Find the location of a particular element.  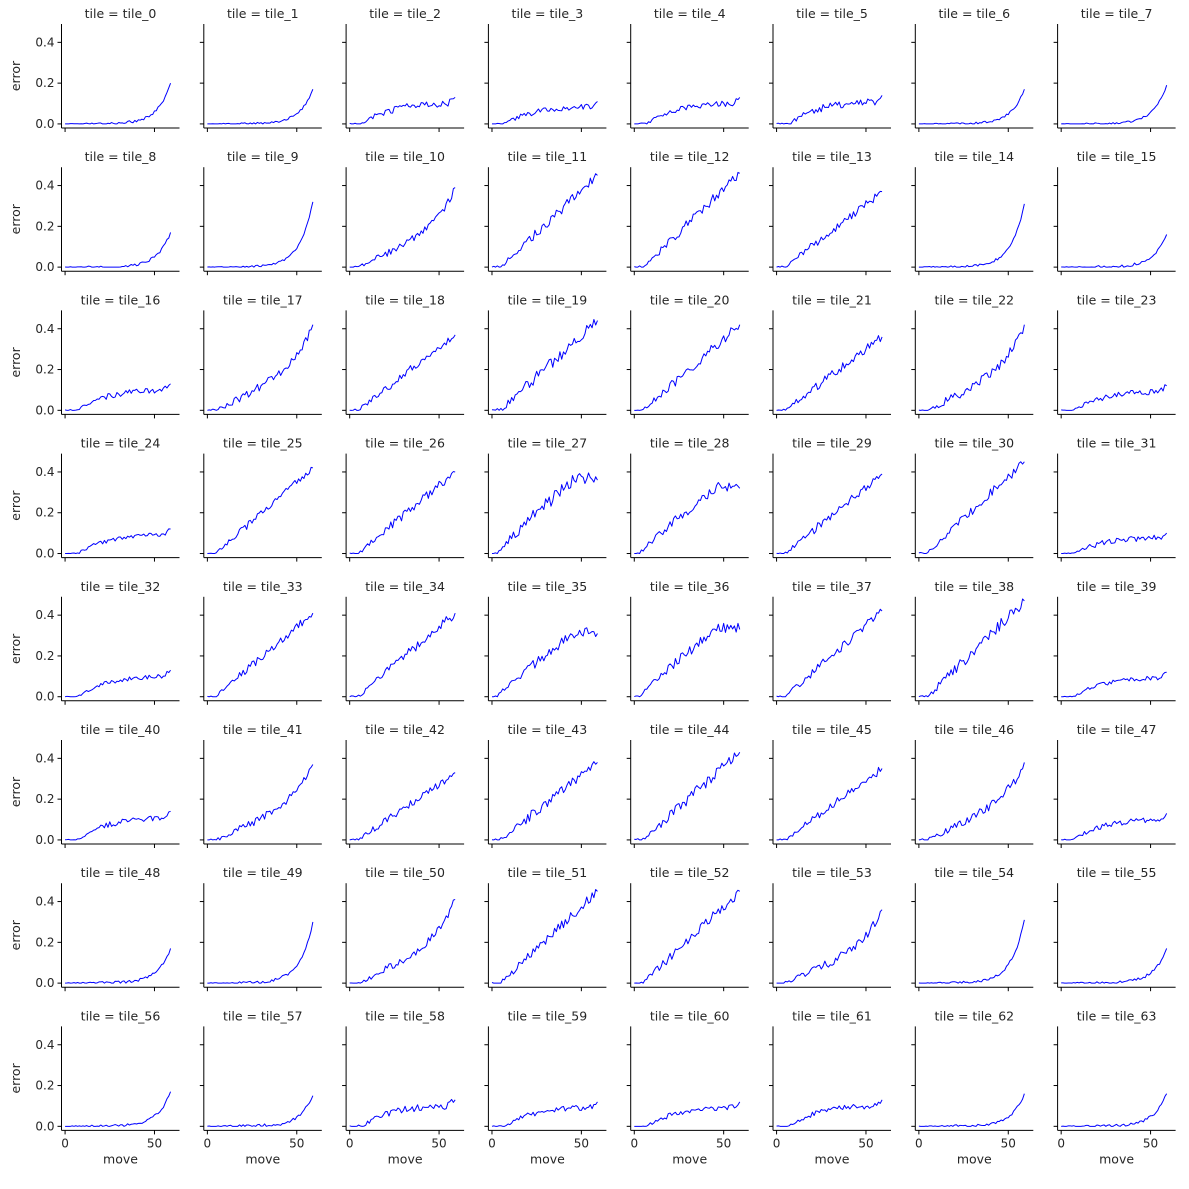

facet-panel: tile = tile_49 is located at coordinates (260, 928).